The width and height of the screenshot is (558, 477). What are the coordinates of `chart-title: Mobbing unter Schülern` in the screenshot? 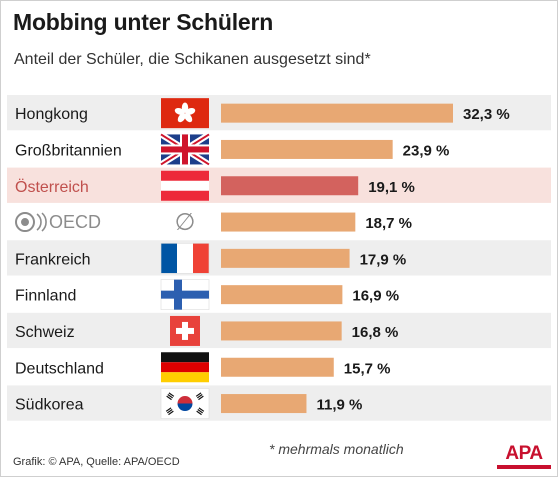 It's located at (143, 22).